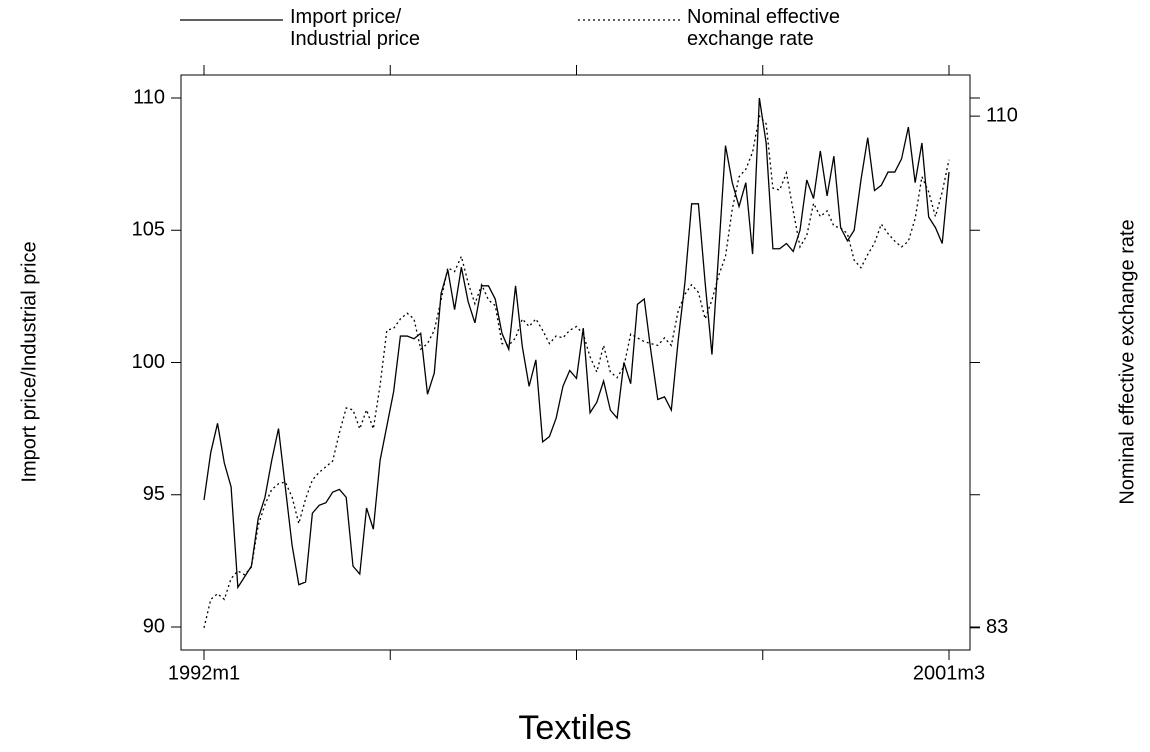 Image resolution: width=1150 pixels, height=752 pixels. What do you see at coordinates (148, 362) in the screenshot?
I see `y-tick-label: 100` at bounding box center [148, 362].